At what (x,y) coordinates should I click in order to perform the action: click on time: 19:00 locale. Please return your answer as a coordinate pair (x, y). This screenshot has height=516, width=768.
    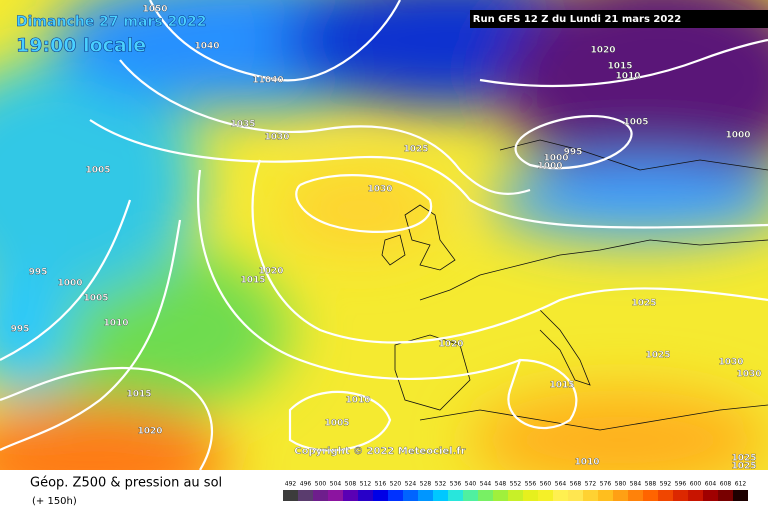
    Looking at the image, I should click on (81, 46).